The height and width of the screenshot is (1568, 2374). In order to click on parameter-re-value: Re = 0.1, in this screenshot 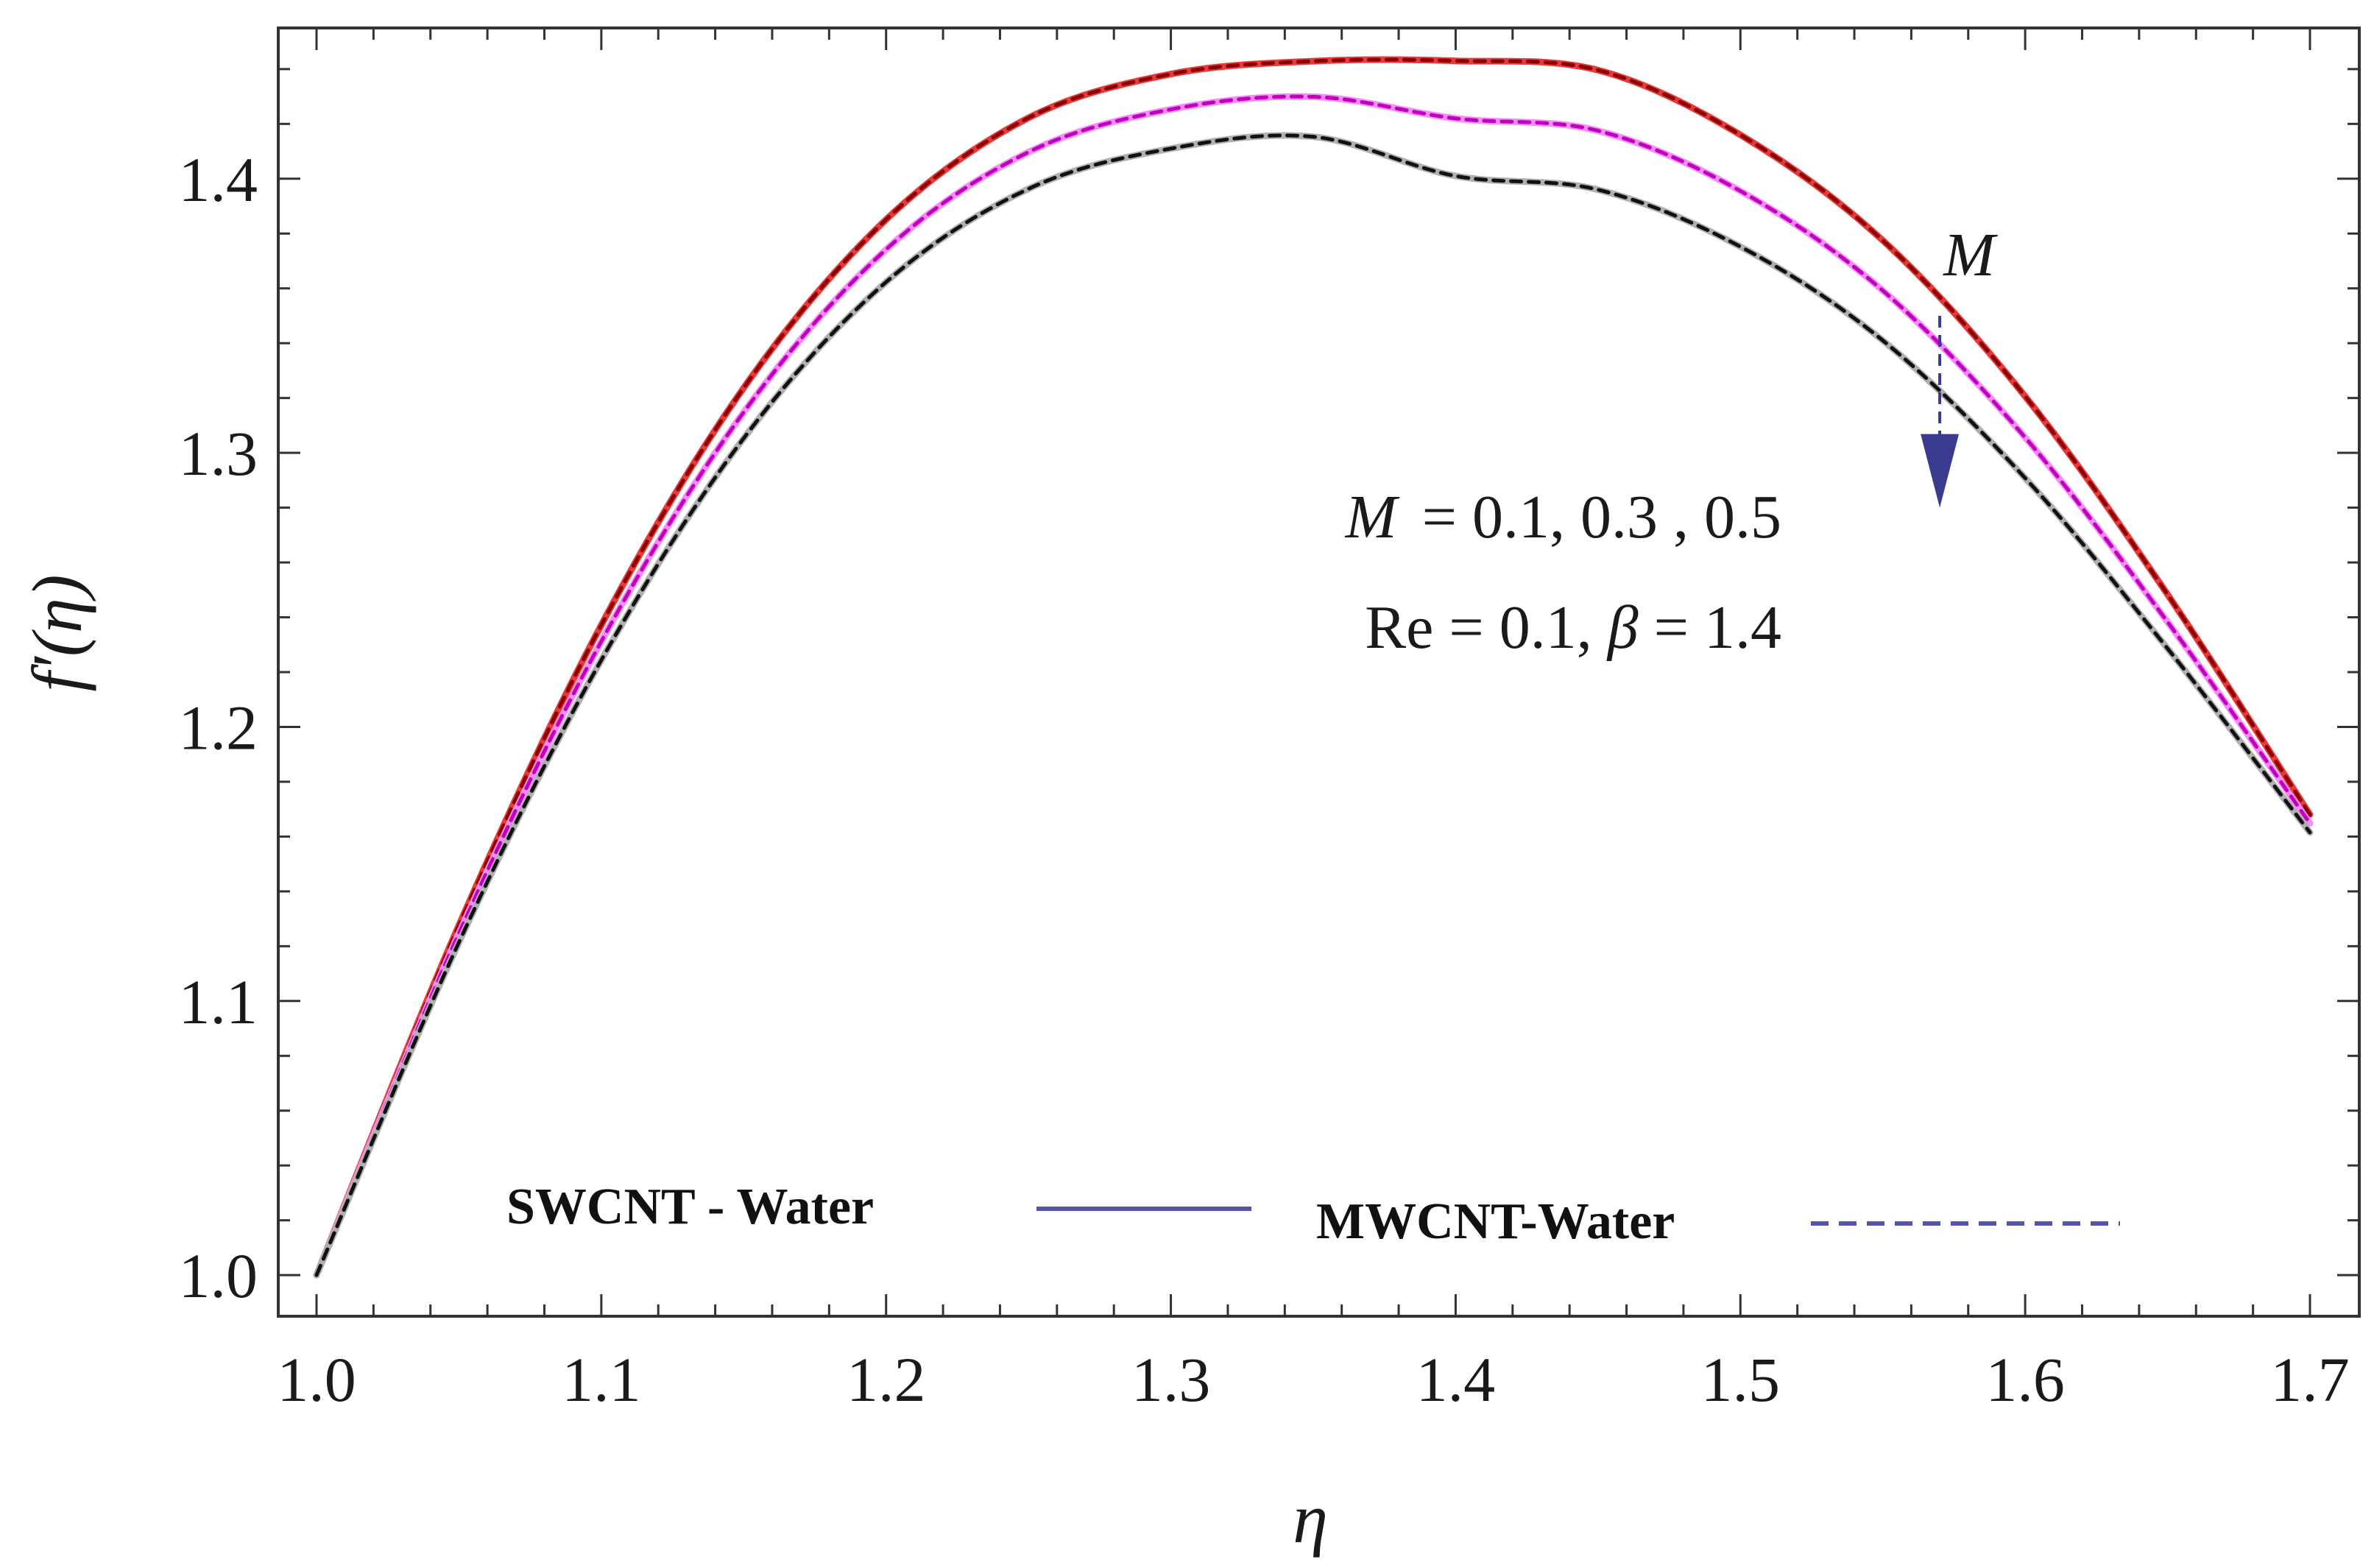, I will do `click(1486, 628)`.